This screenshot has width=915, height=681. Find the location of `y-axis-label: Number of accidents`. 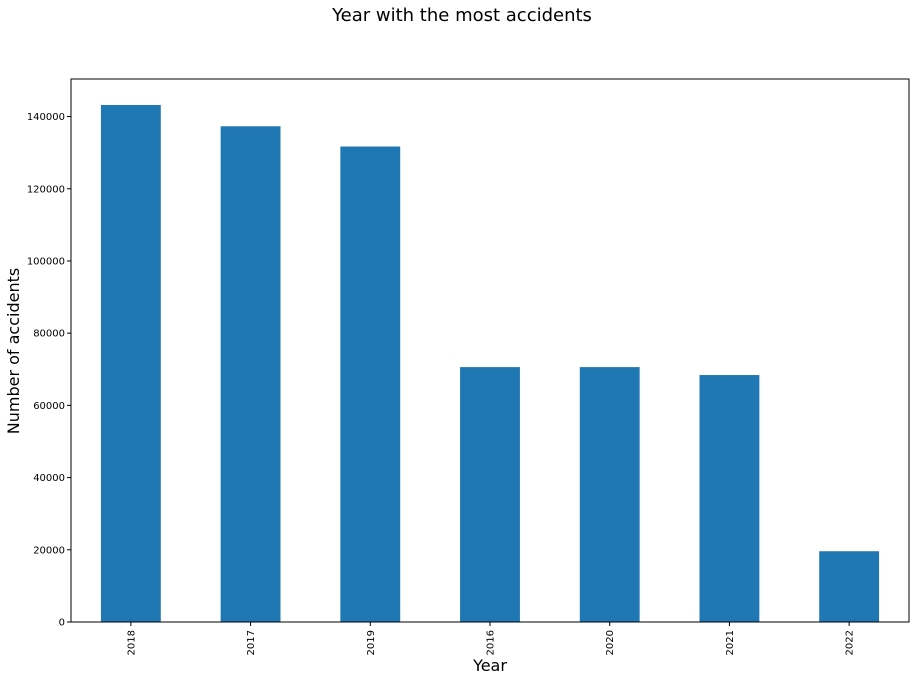

y-axis-label: Number of accidents is located at coordinates (13, 351).